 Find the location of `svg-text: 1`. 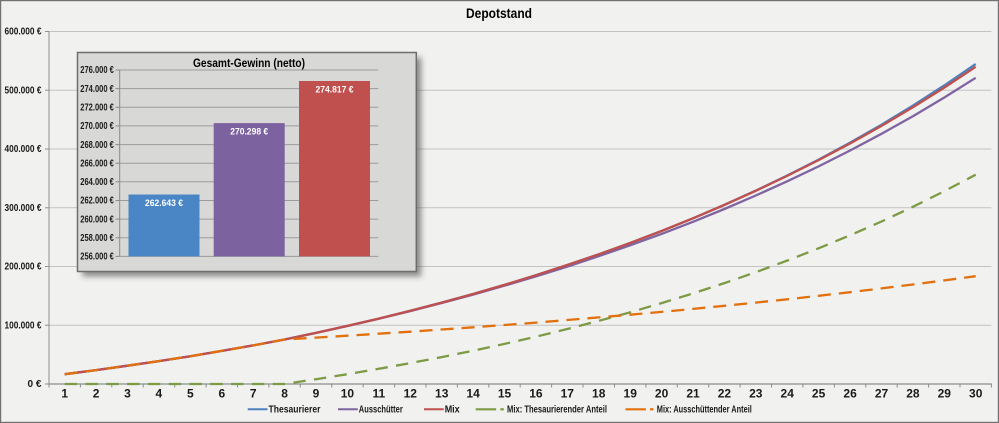

svg-text: 1 is located at coordinates (64, 394).